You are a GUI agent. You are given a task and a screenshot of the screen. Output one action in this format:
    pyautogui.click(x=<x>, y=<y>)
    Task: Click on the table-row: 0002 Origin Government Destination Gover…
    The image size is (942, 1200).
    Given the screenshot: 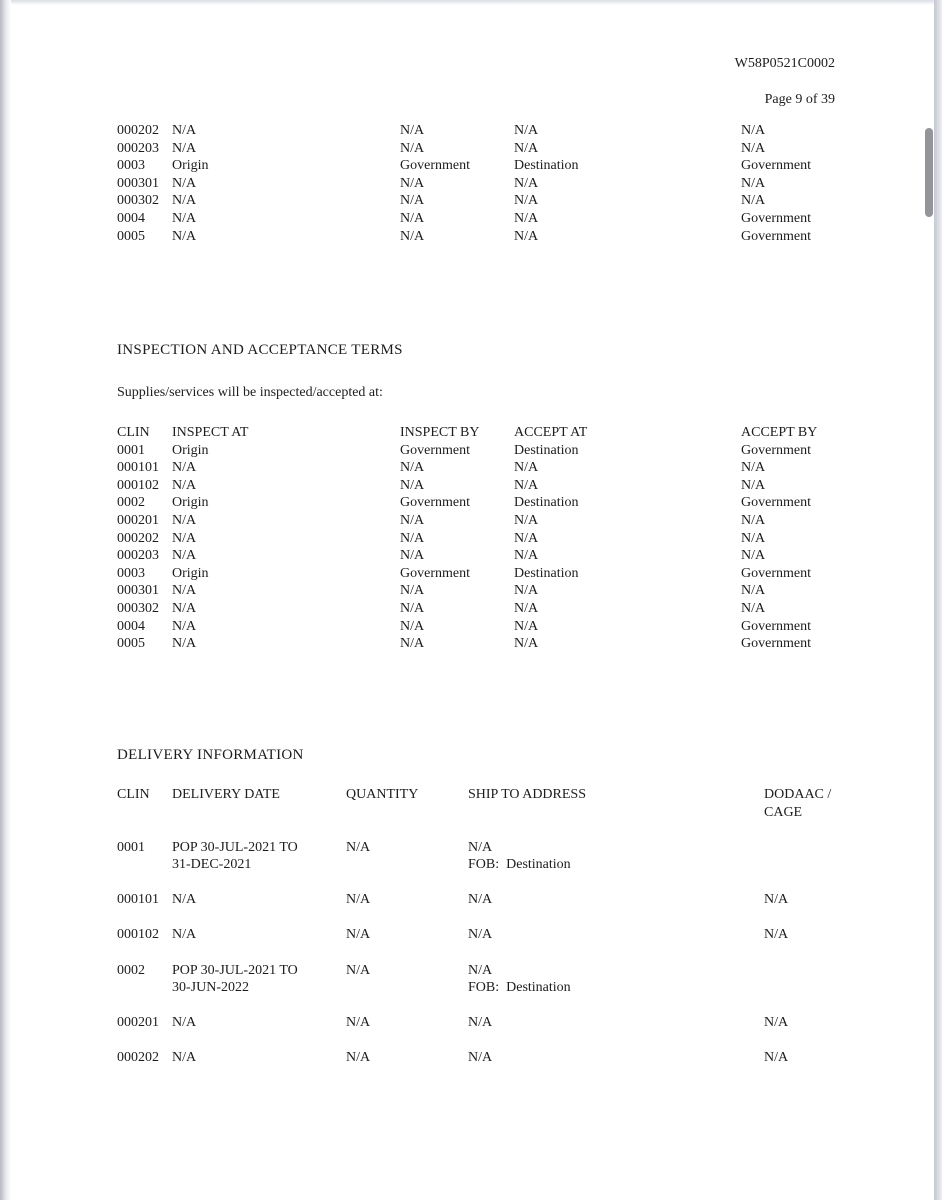 What is the action you would take?
    pyautogui.click(x=484, y=503)
    